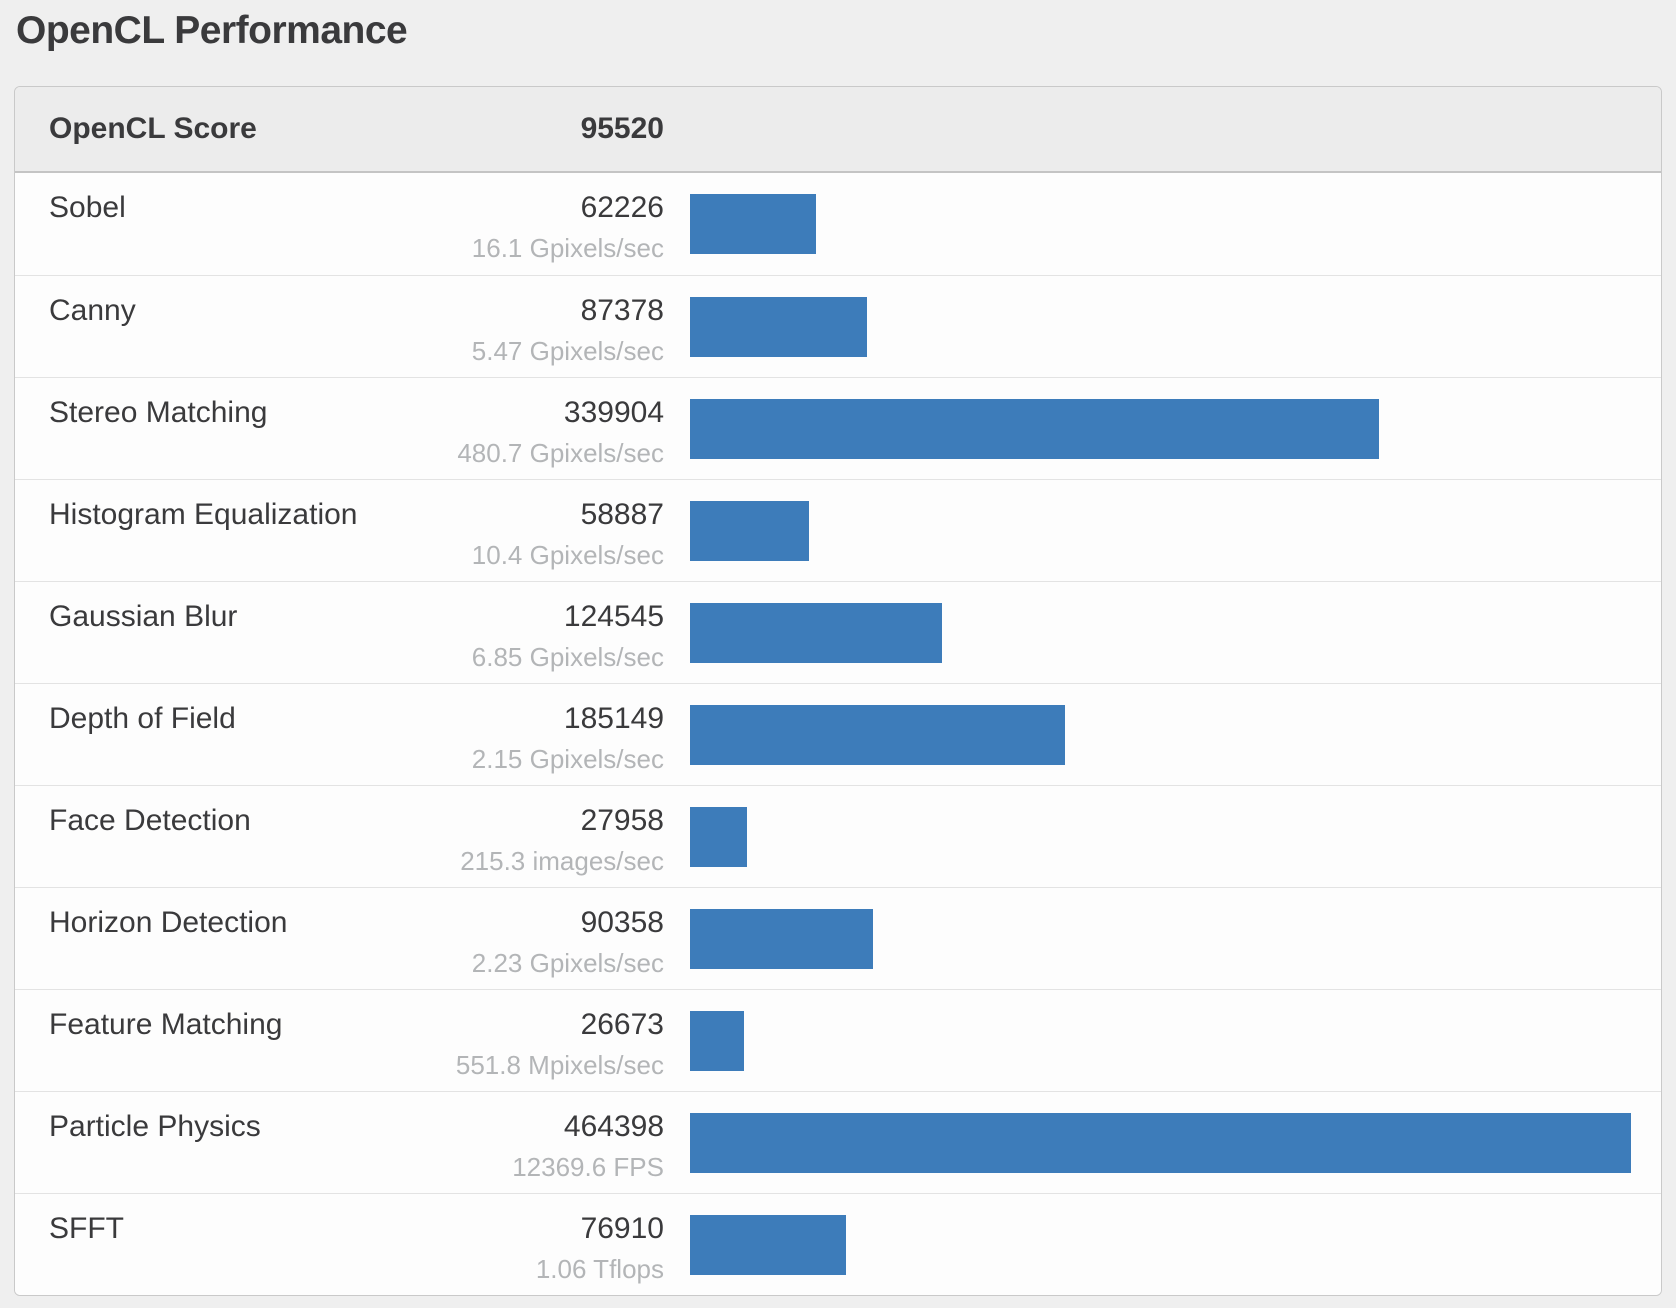  Describe the element at coordinates (613, 1126) in the screenshot. I see `benchmark-score: 464398` at that location.